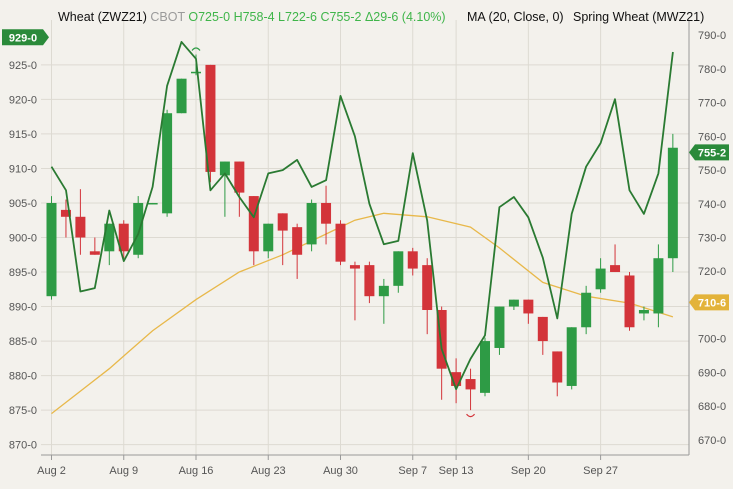 Image resolution: width=733 pixels, height=489 pixels. What do you see at coordinates (23, 100) in the screenshot?
I see `left-tick-label: 920-0` at bounding box center [23, 100].